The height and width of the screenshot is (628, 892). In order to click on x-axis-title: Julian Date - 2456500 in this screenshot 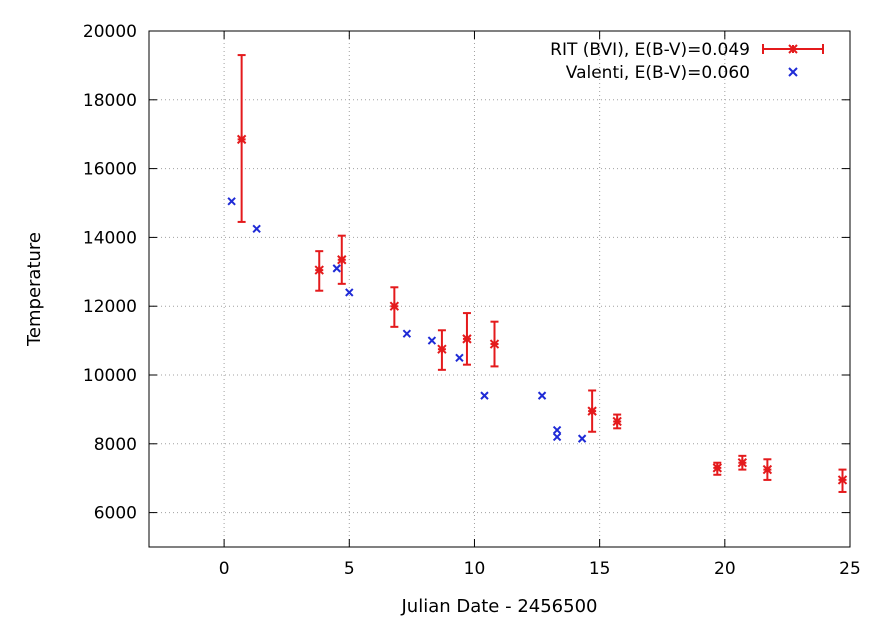, I will do `click(498, 606)`.